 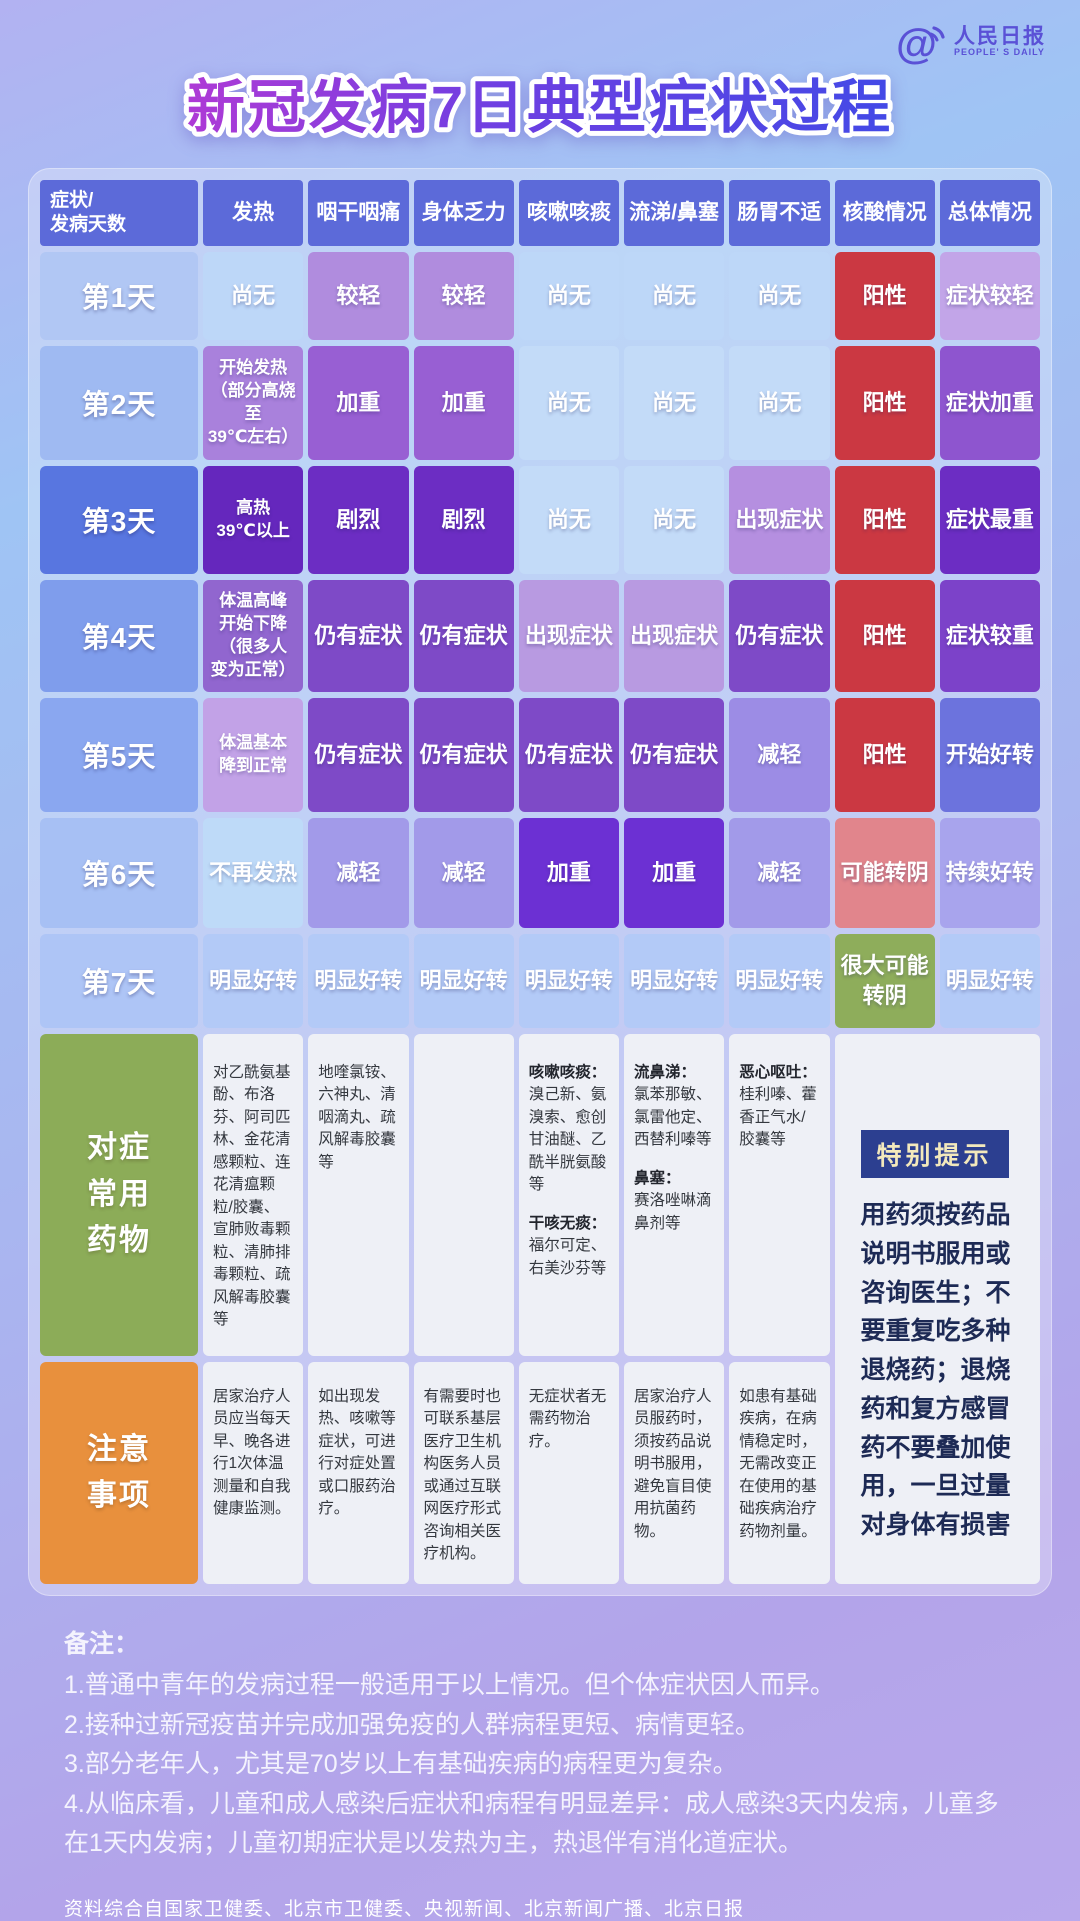 What do you see at coordinates (568, 520) in the screenshot?
I see `cell-day3-col4: 尚无` at bounding box center [568, 520].